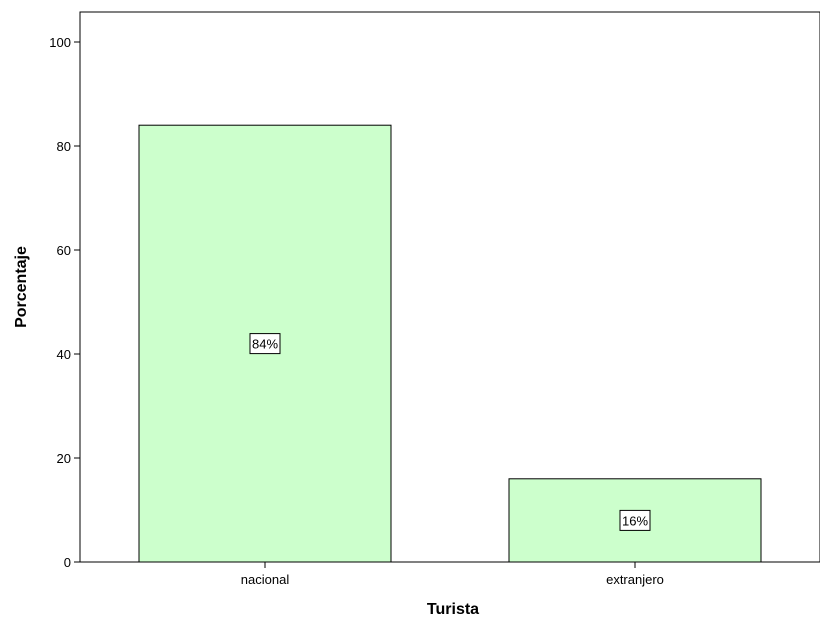 This screenshot has width=820, height=621. I want to click on x-axis-title: Turista, so click(453, 609).